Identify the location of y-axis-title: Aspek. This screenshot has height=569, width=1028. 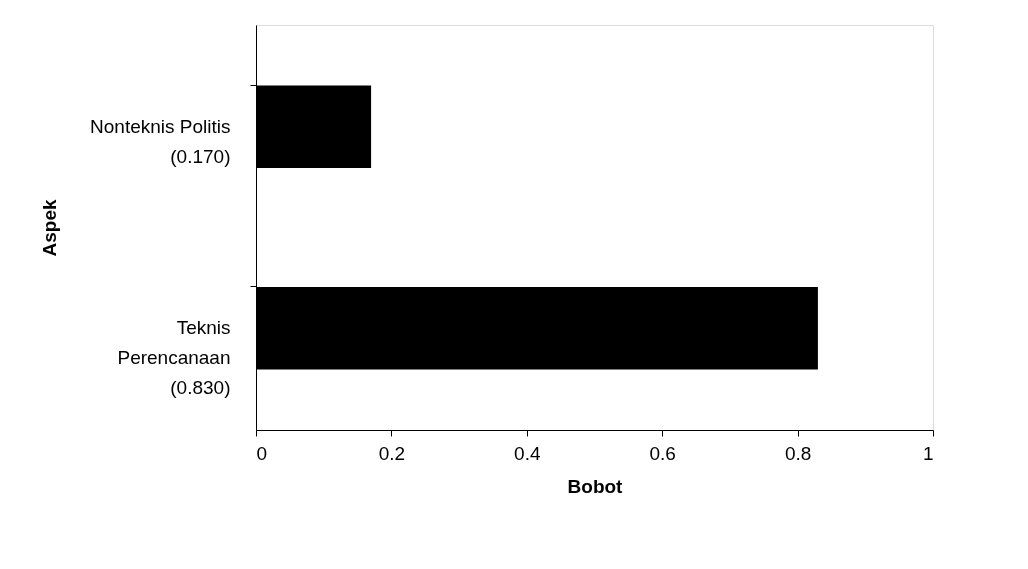
(50, 228).